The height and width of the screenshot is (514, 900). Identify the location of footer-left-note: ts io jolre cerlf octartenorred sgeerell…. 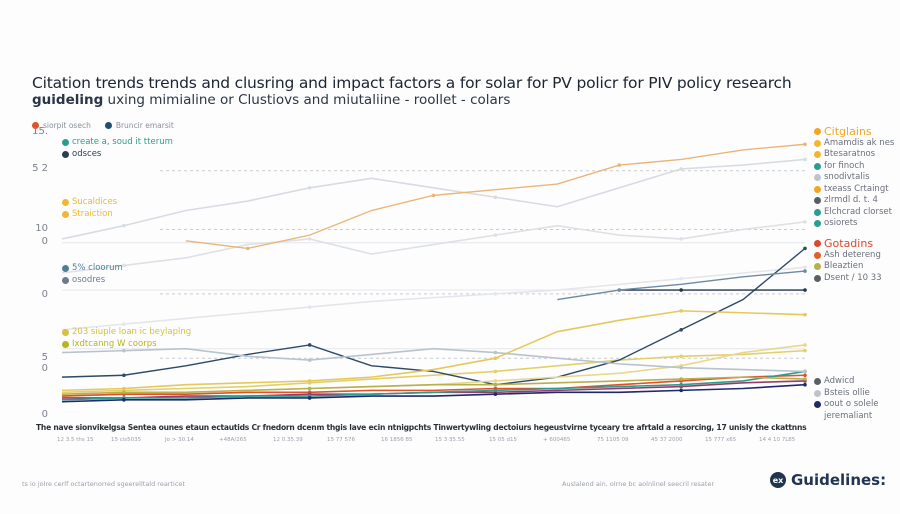
(103, 484).